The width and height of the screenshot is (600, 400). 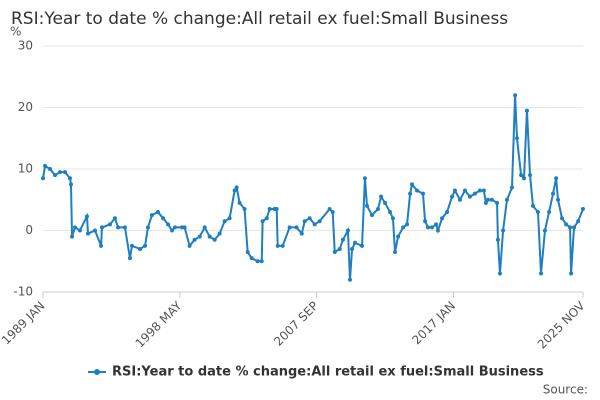 I want to click on x-tick-label: 1998 MAY, so click(x=159, y=324).